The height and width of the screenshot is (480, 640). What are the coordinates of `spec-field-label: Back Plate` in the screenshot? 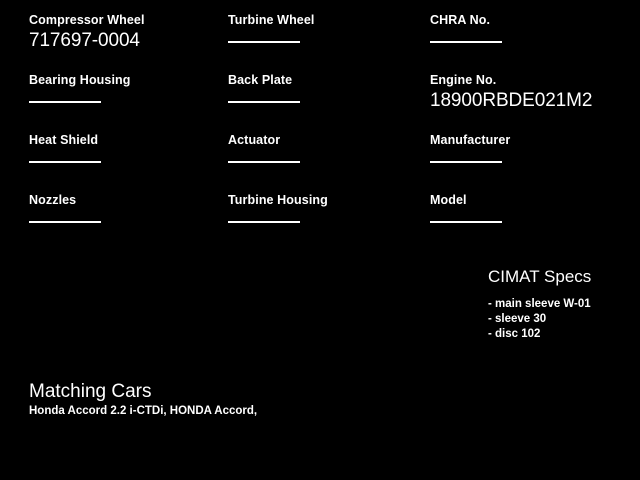 It's located at (260, 80).